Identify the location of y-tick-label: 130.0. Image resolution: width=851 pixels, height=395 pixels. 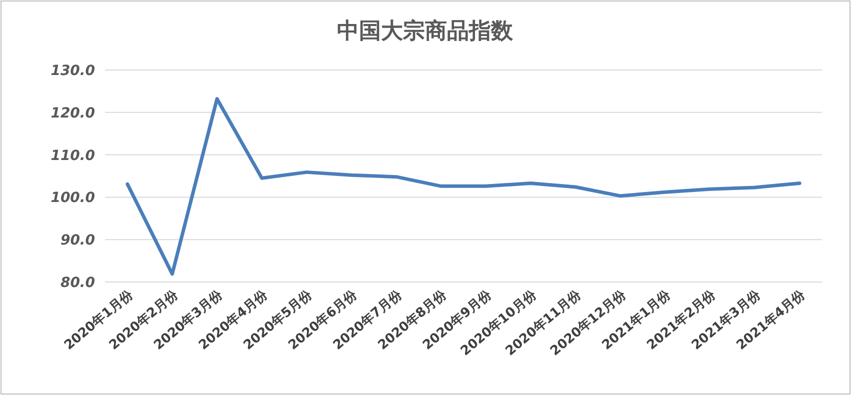
(73, 71).